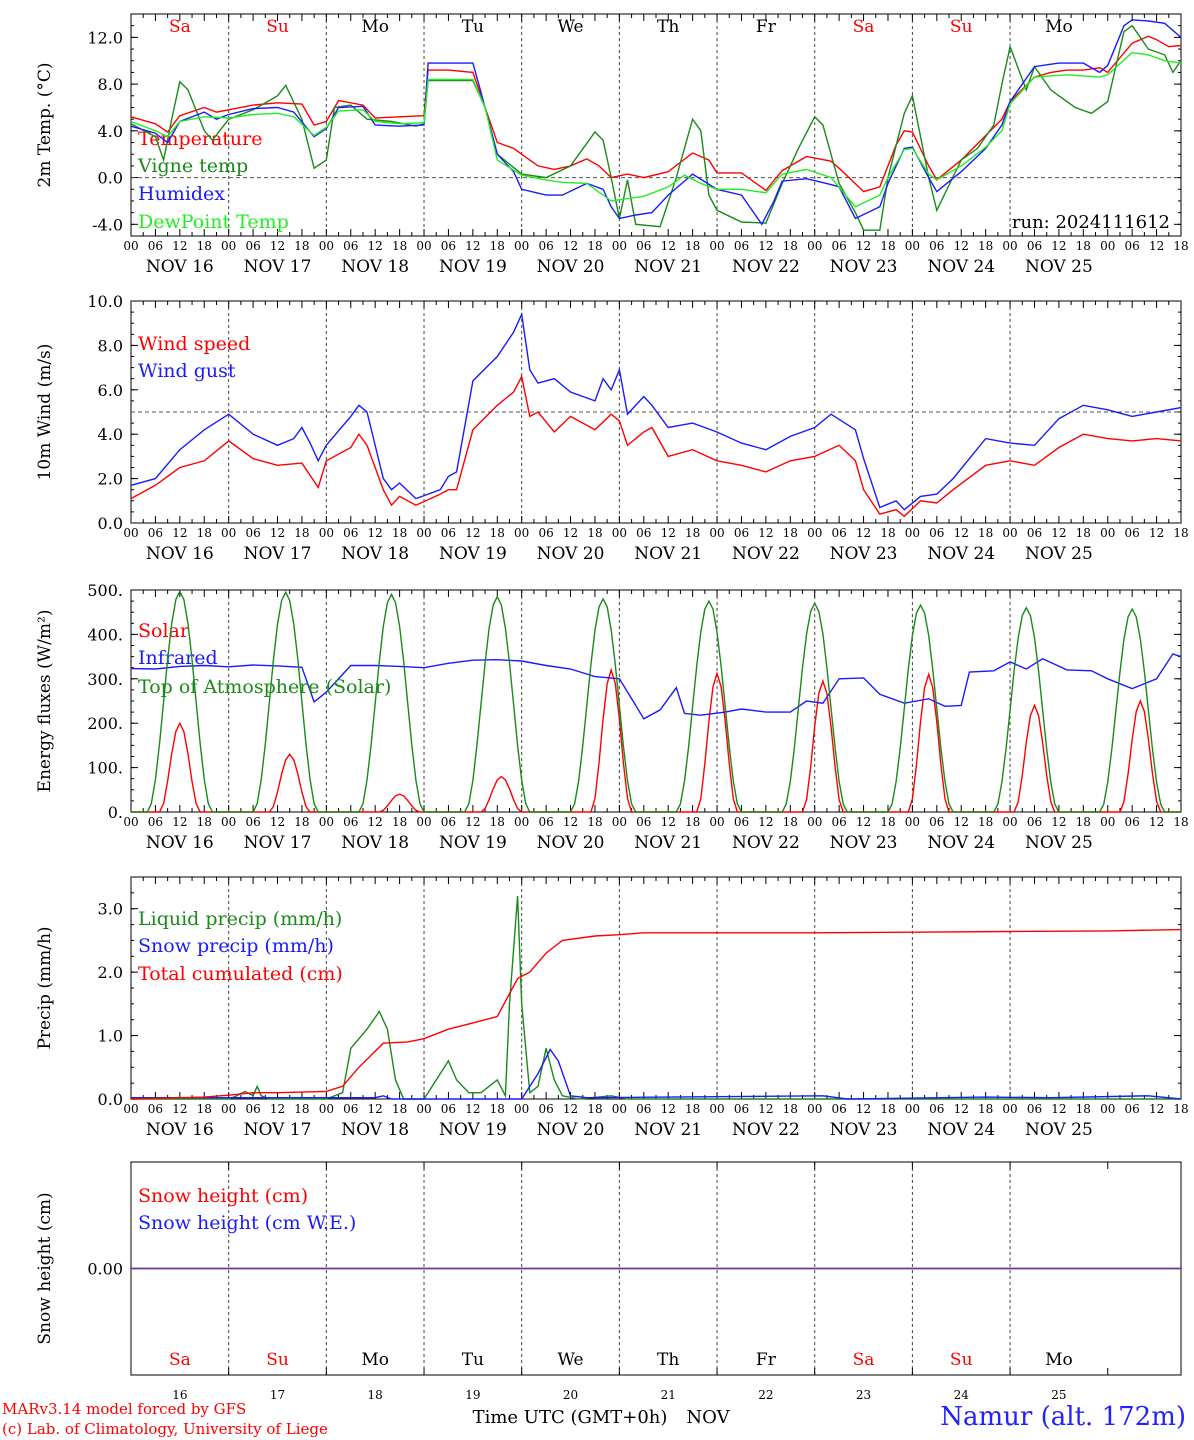 This screenshot has width=1194, height=1440. What do you see at coordinates (375, 1395) in the screenshot?
I see `day-number: 18` at bounding box center [375, 1395].